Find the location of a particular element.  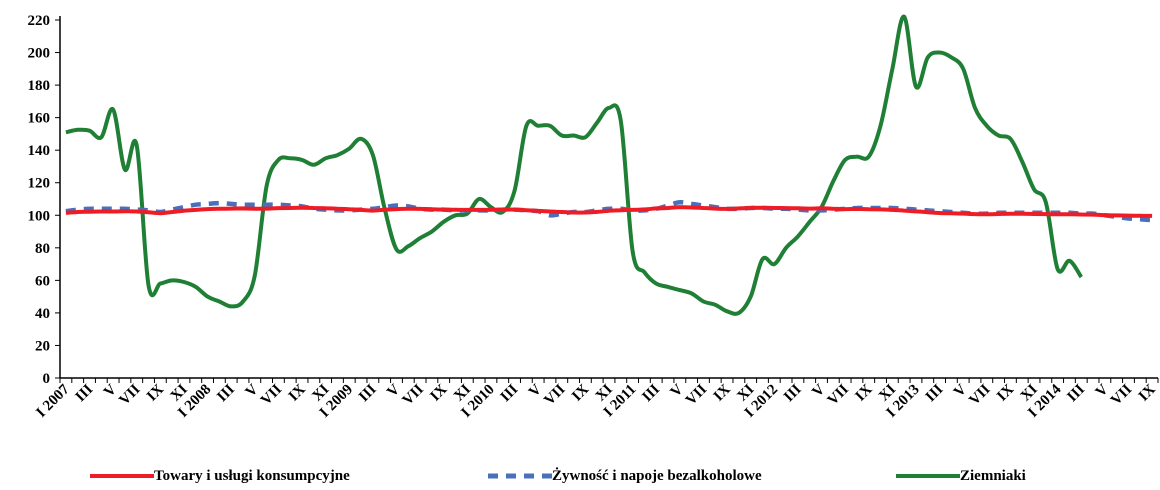

y-tick-label: 220 is located at coordinates (39, 21).